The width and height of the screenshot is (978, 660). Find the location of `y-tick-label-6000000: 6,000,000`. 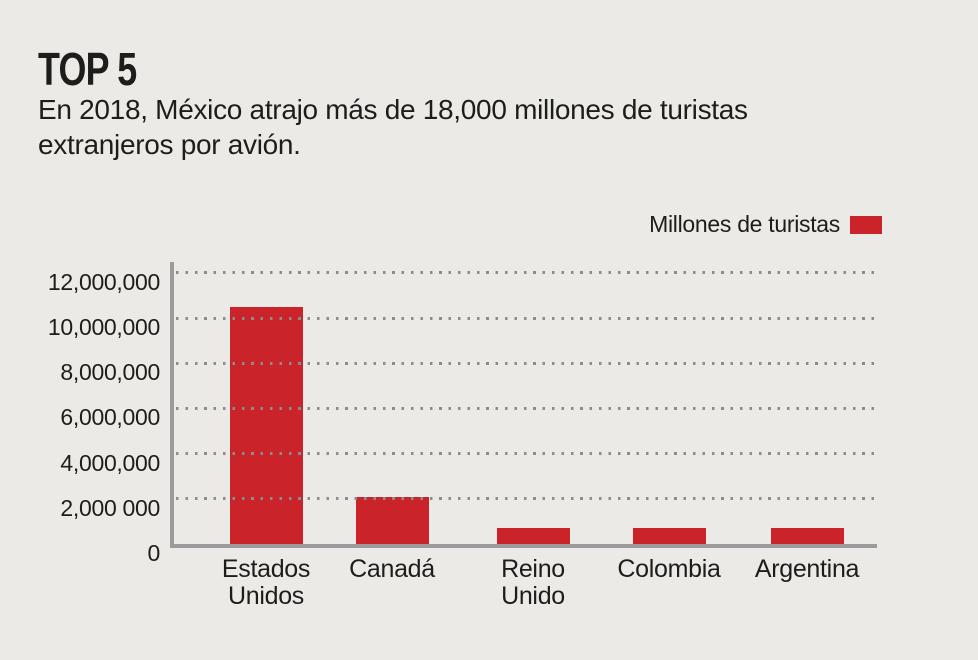

y-tick-label-6000000: 6,000,000 is located at coordinates (110, 417).